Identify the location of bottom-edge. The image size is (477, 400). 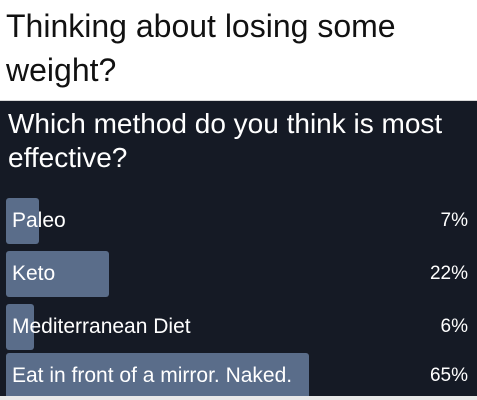
(238, 398).